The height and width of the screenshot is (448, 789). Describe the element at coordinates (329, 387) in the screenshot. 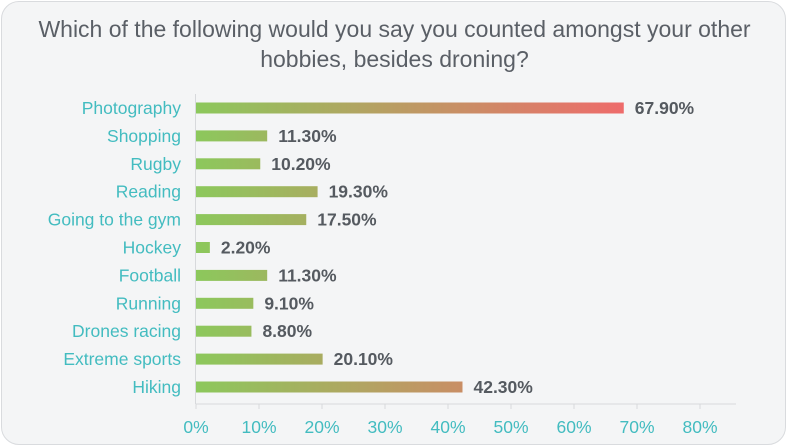

I see `bar-hiking` at that location.